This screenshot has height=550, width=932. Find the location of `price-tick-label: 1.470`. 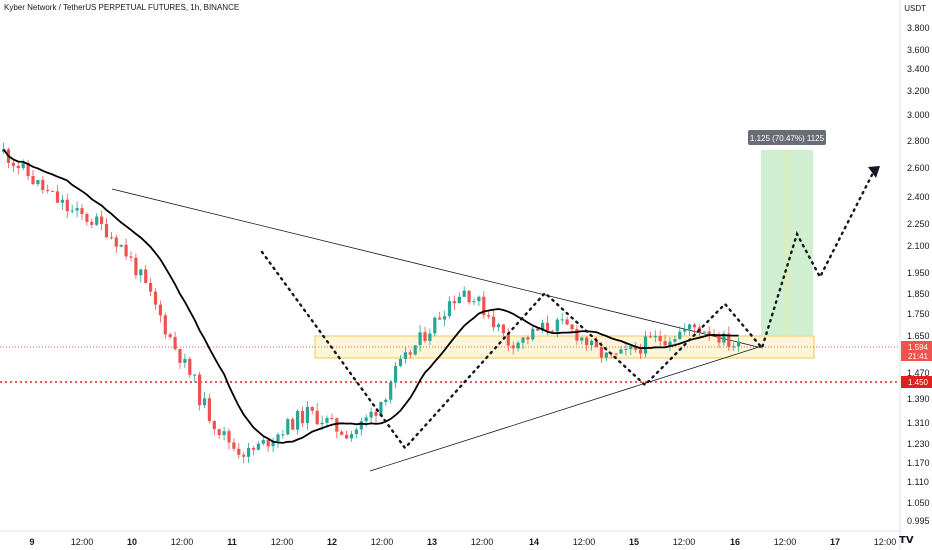

price-tick-label: 1.470 is located at coordinates (918, 373).